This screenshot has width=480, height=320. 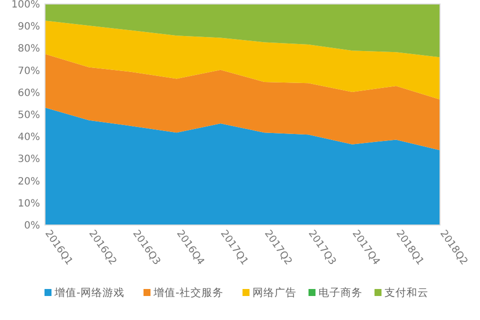 I want to click on y-tick-label: 90%, so click(x=29, y=27).